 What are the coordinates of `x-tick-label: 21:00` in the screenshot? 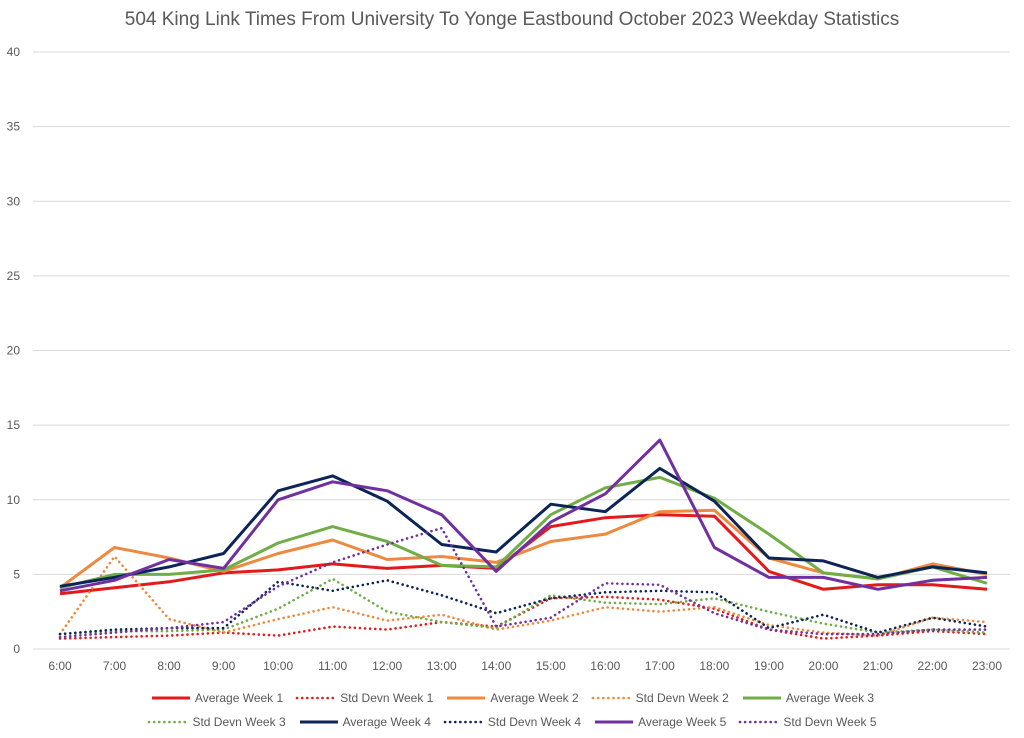 It's located at (878, 666).